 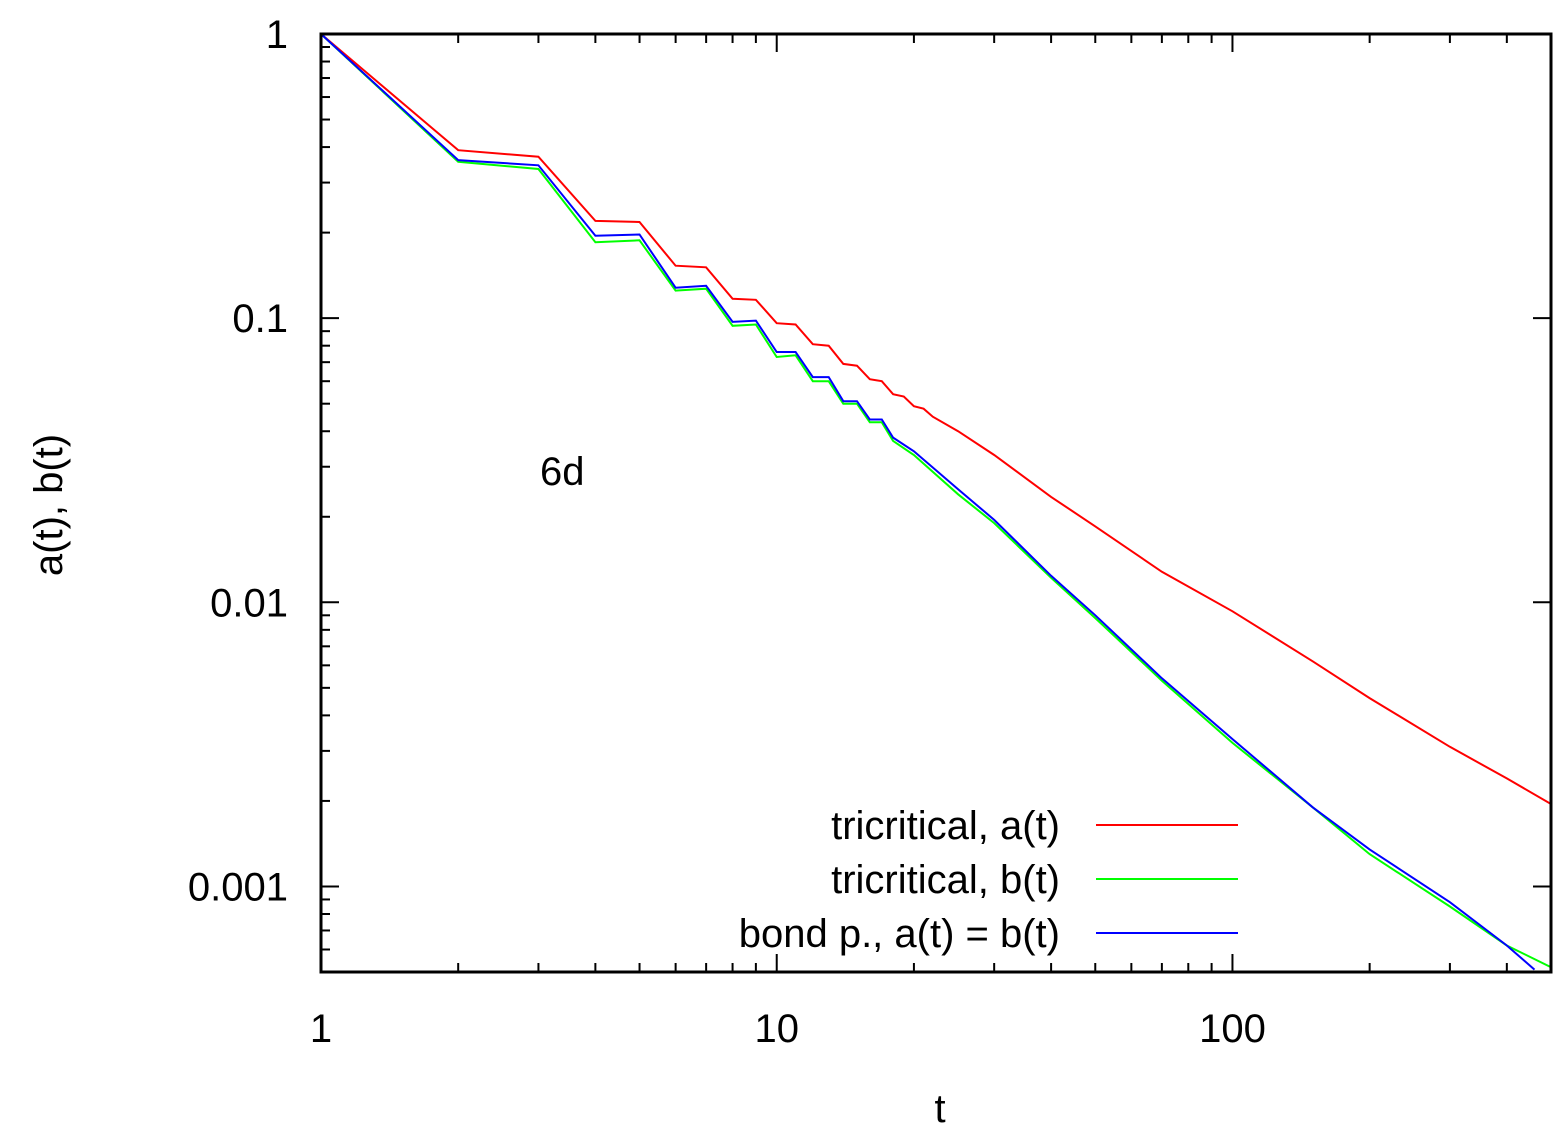 I want to click on y-tick-label: 1, so click(x=277, y=35).